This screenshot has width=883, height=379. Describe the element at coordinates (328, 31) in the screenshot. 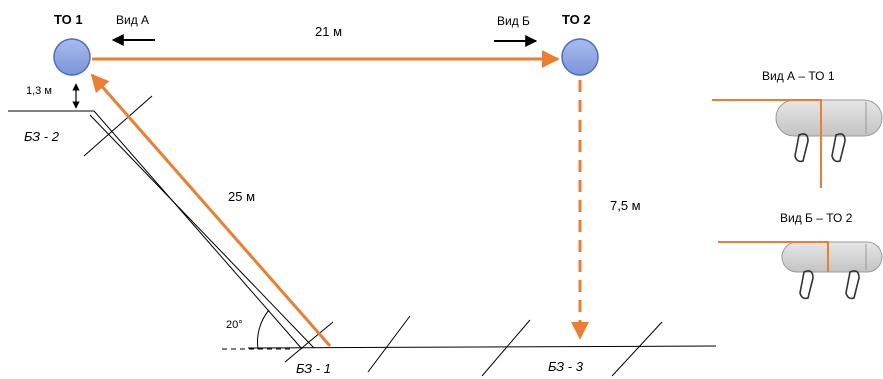

I see `distance-to1-to2-label: 21 м` at that location.